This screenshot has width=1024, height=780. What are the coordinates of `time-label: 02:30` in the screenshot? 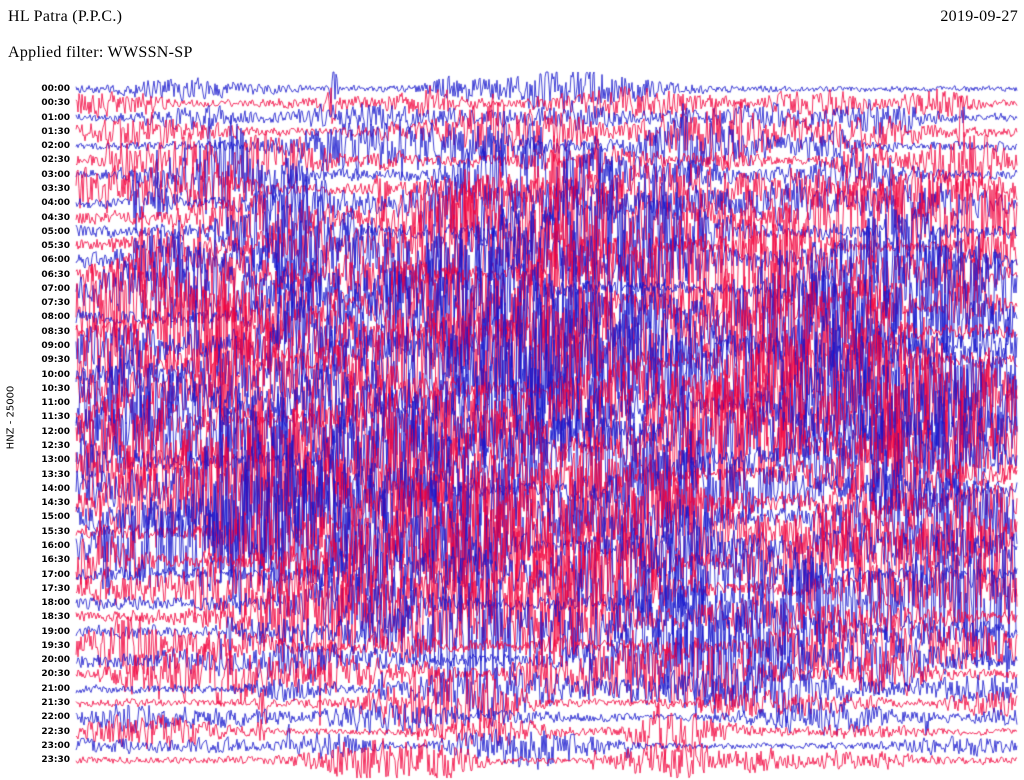 It's located at (55, 160).